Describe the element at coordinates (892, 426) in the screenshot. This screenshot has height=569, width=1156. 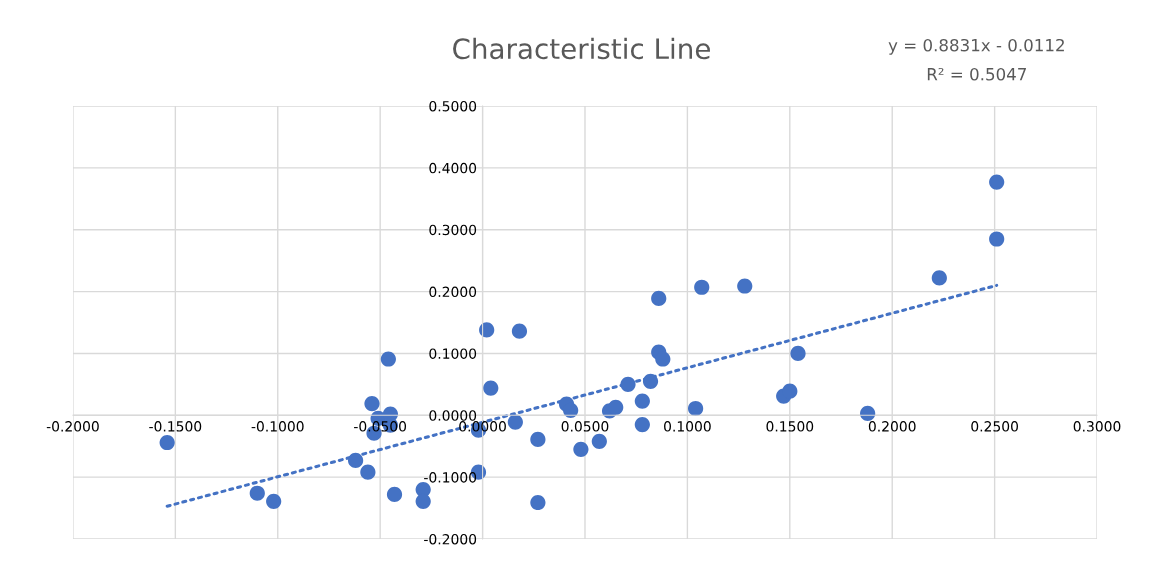
I see `x-tick-label: 0.2000` at that location.